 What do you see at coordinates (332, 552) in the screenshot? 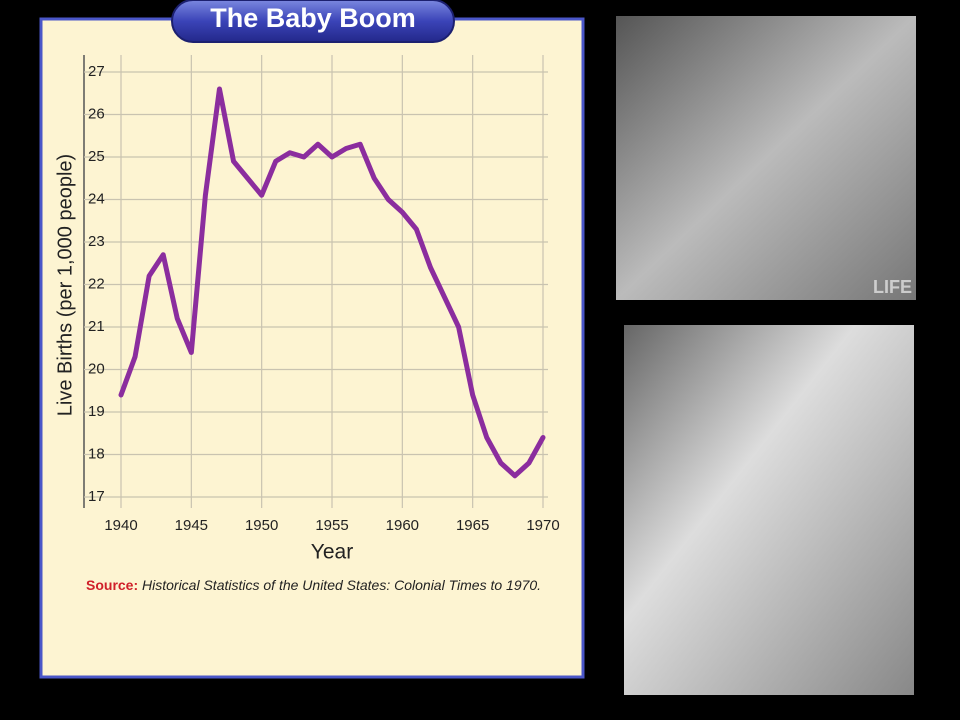
I see `x-axis-label: Year` at bounding box center [332, 552].